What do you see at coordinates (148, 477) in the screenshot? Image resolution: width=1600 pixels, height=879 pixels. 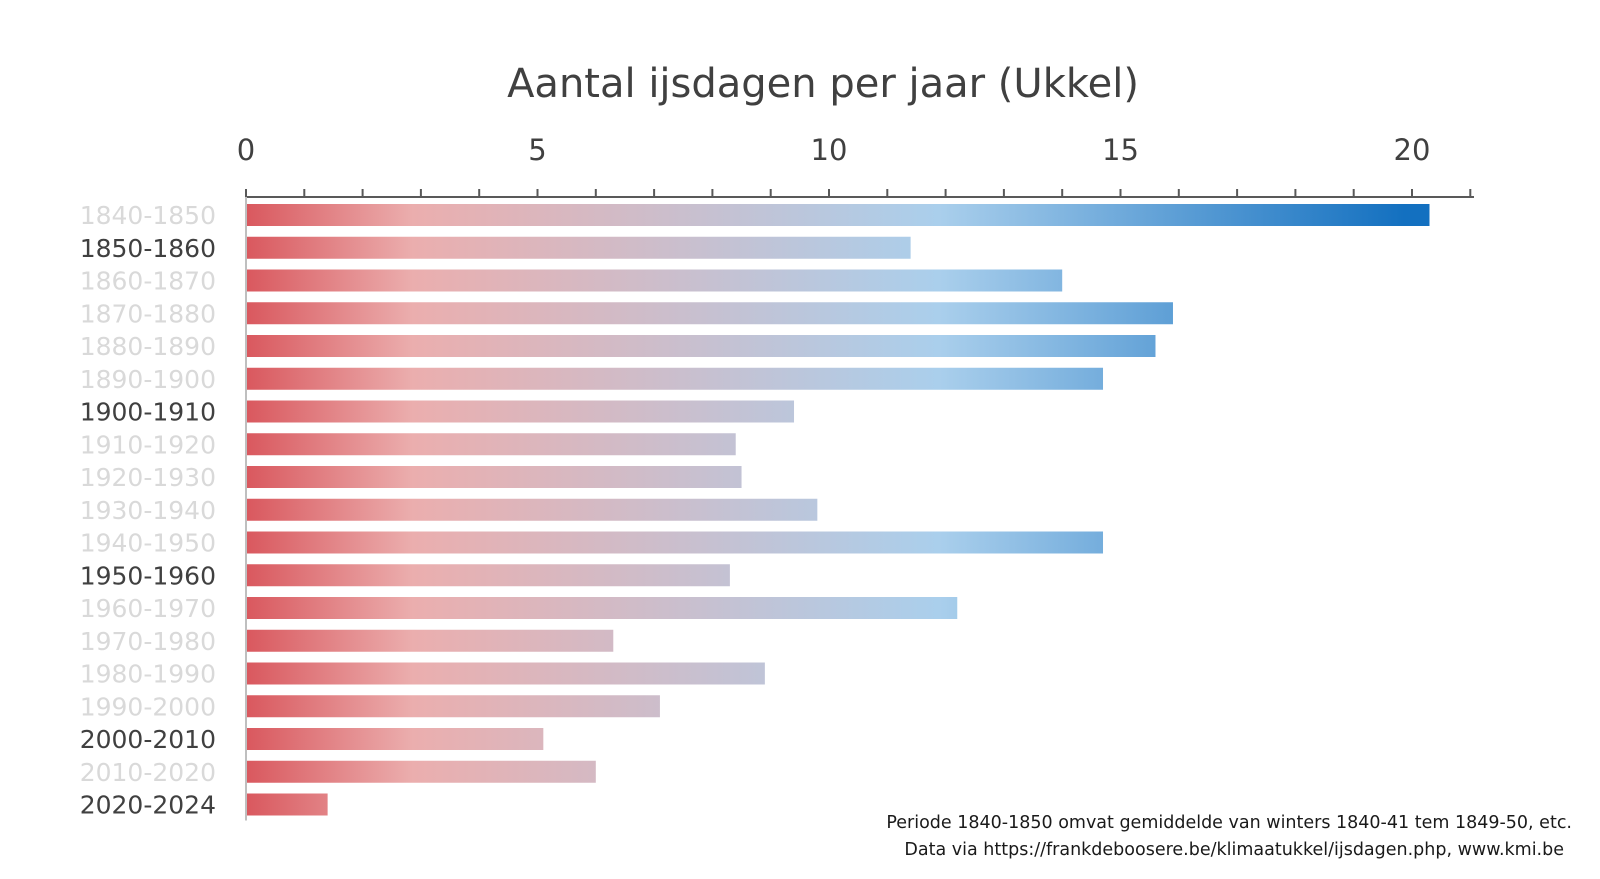 I see `category-label: 1920-1930` at bounding box center [148, 477].